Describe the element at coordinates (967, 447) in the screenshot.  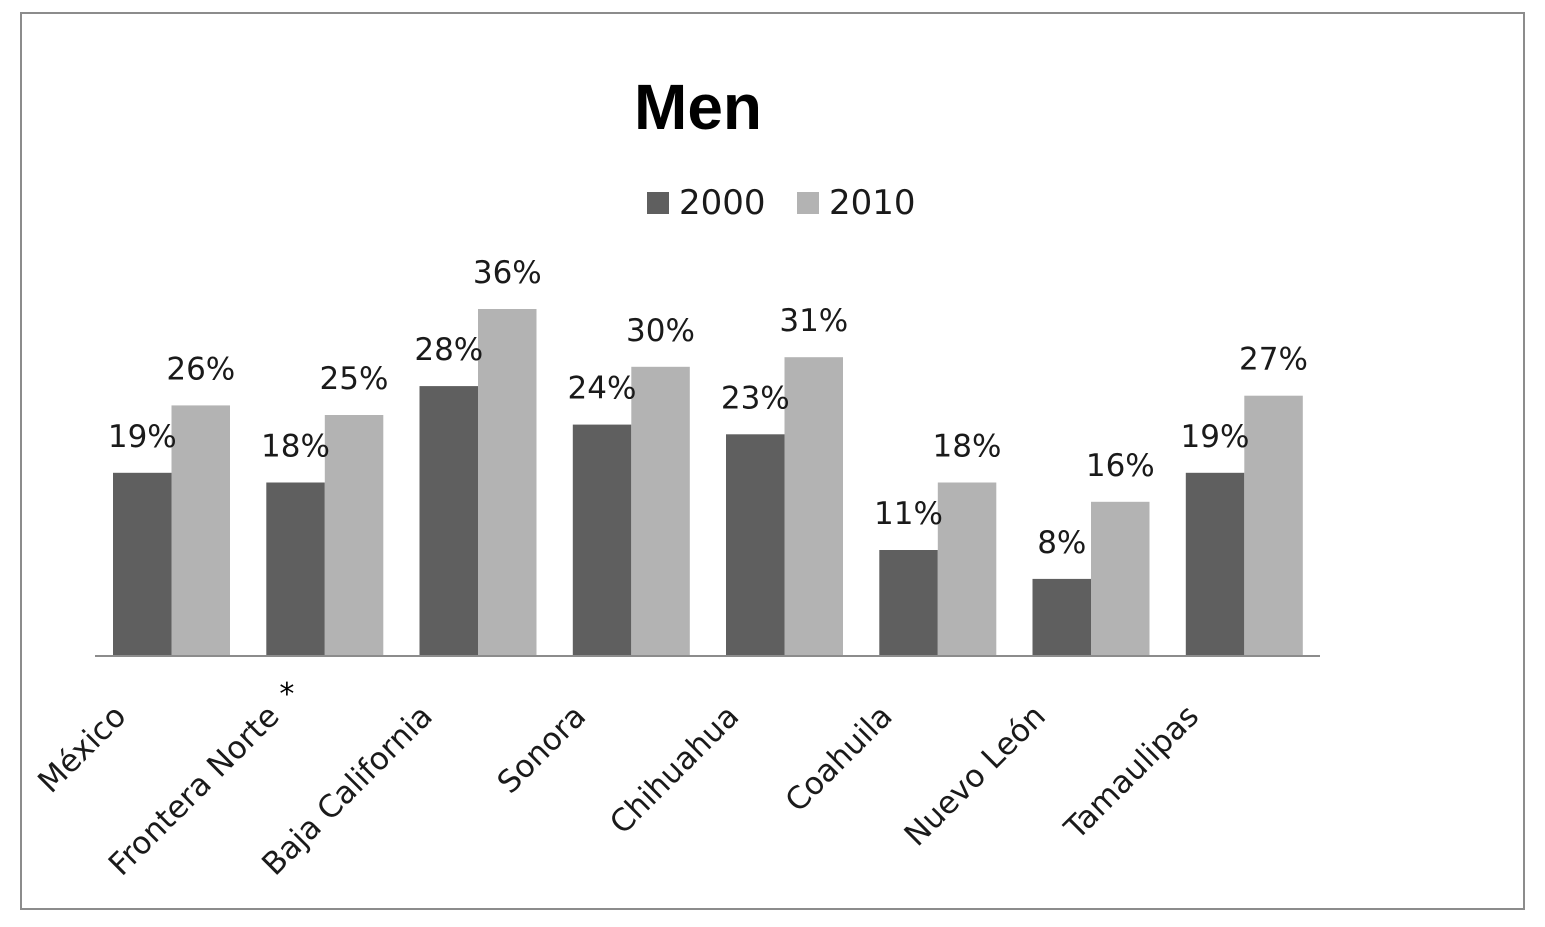
I see `data-label-coahuila-2010: 18%` at that location.